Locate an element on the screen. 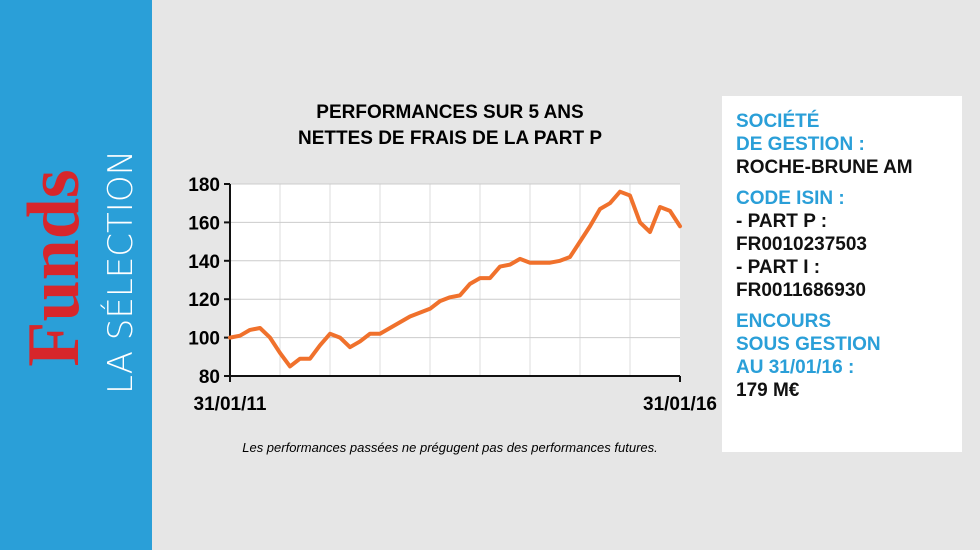 The width and height of the screenshot is (980, 550). info-heading: SOCIÉTÉ is located at coordinates (778, 121).